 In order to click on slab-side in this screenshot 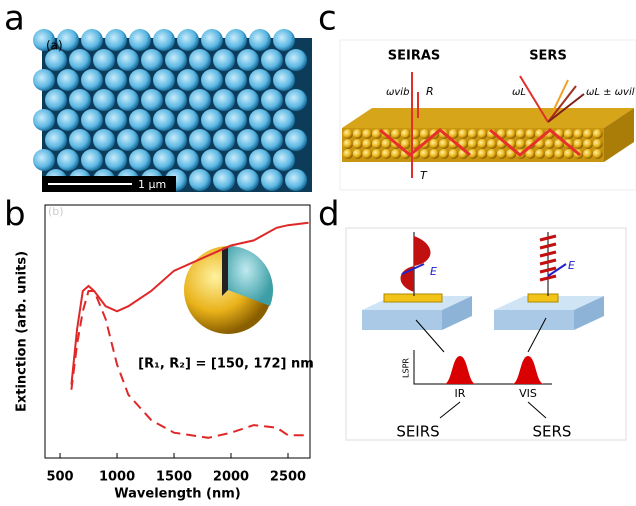, I will do `click(619, 135)`.